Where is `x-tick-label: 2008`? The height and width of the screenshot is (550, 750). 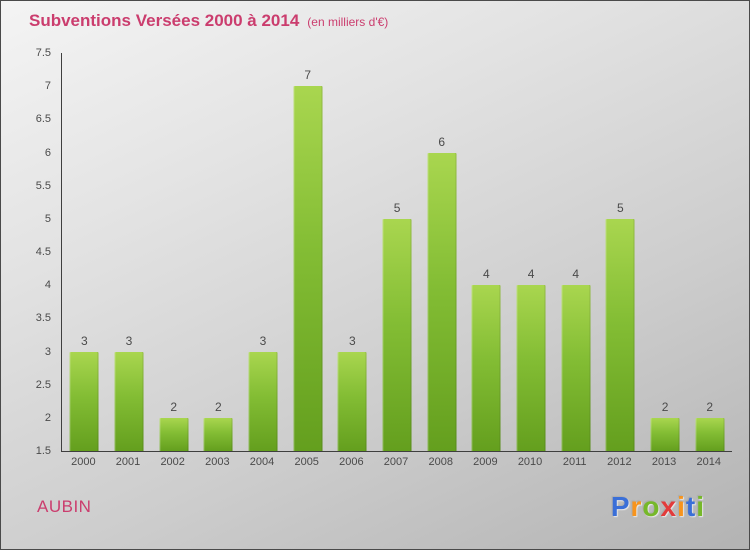
x-tick-label: 2008 is located at coordinates (440, 462).